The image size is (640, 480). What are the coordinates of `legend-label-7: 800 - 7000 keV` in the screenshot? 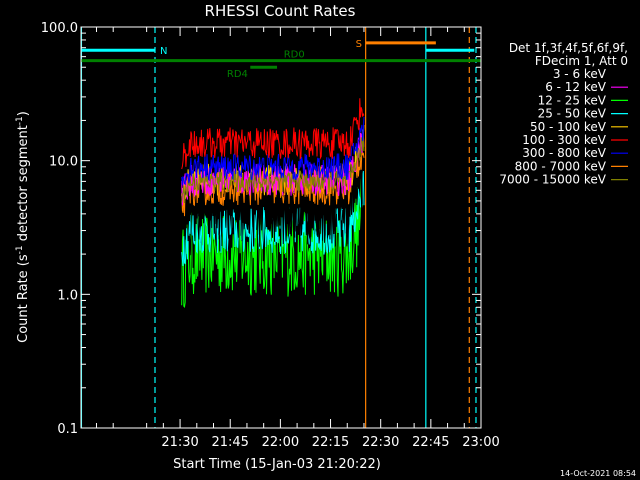 It's located at (561, 166).